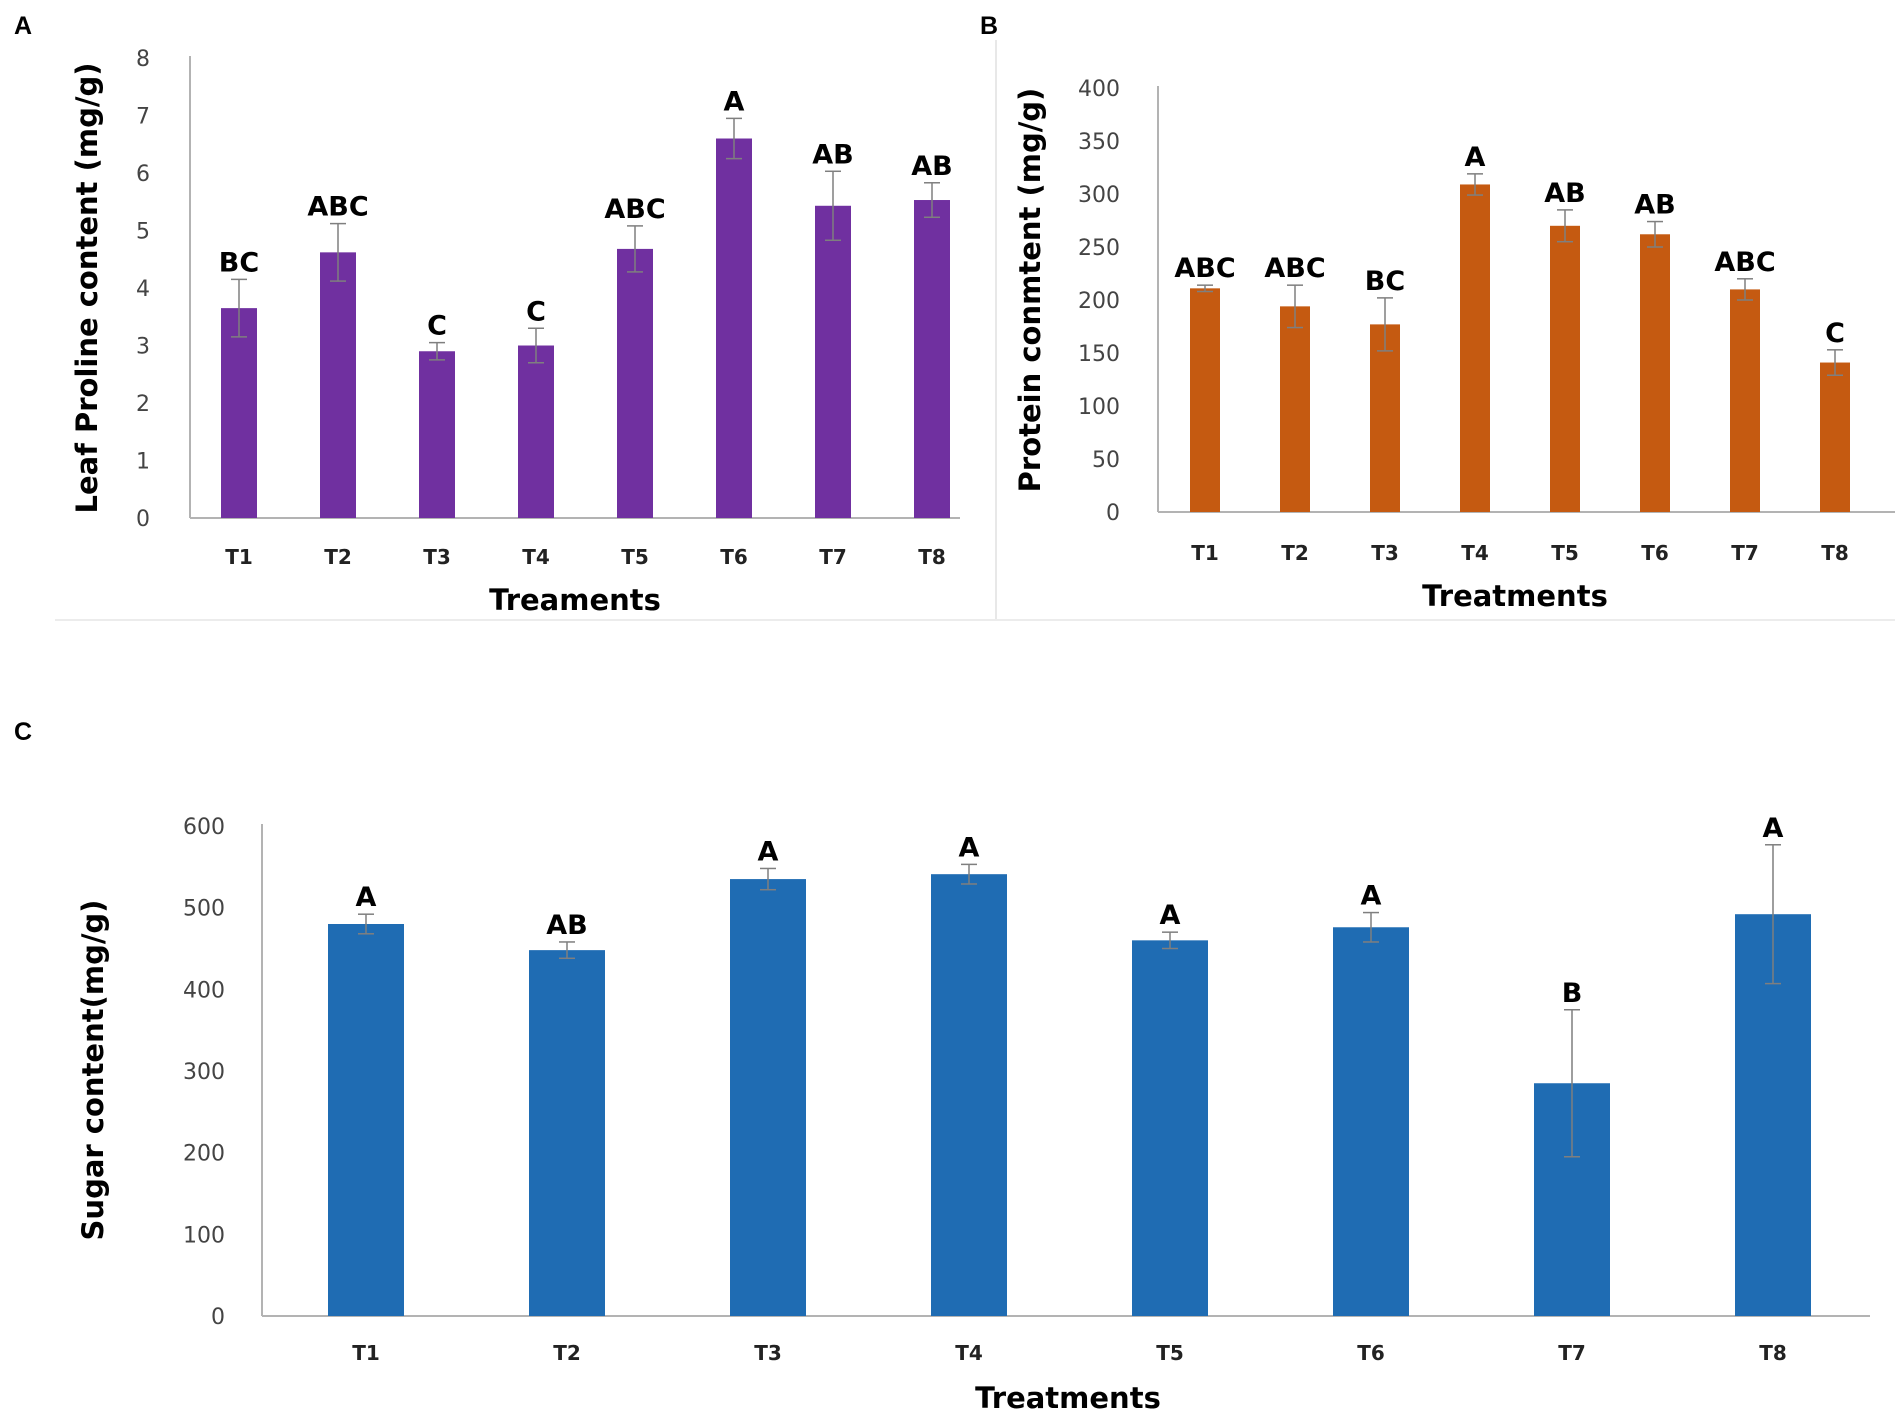  I want to click on significance-label-t1: ABC, so click(1204, 268).